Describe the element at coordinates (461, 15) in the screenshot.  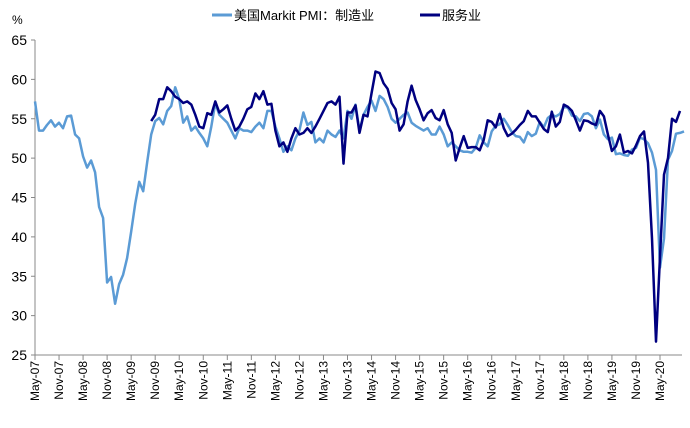
I see `legend-label-services: 服务业` at that location.